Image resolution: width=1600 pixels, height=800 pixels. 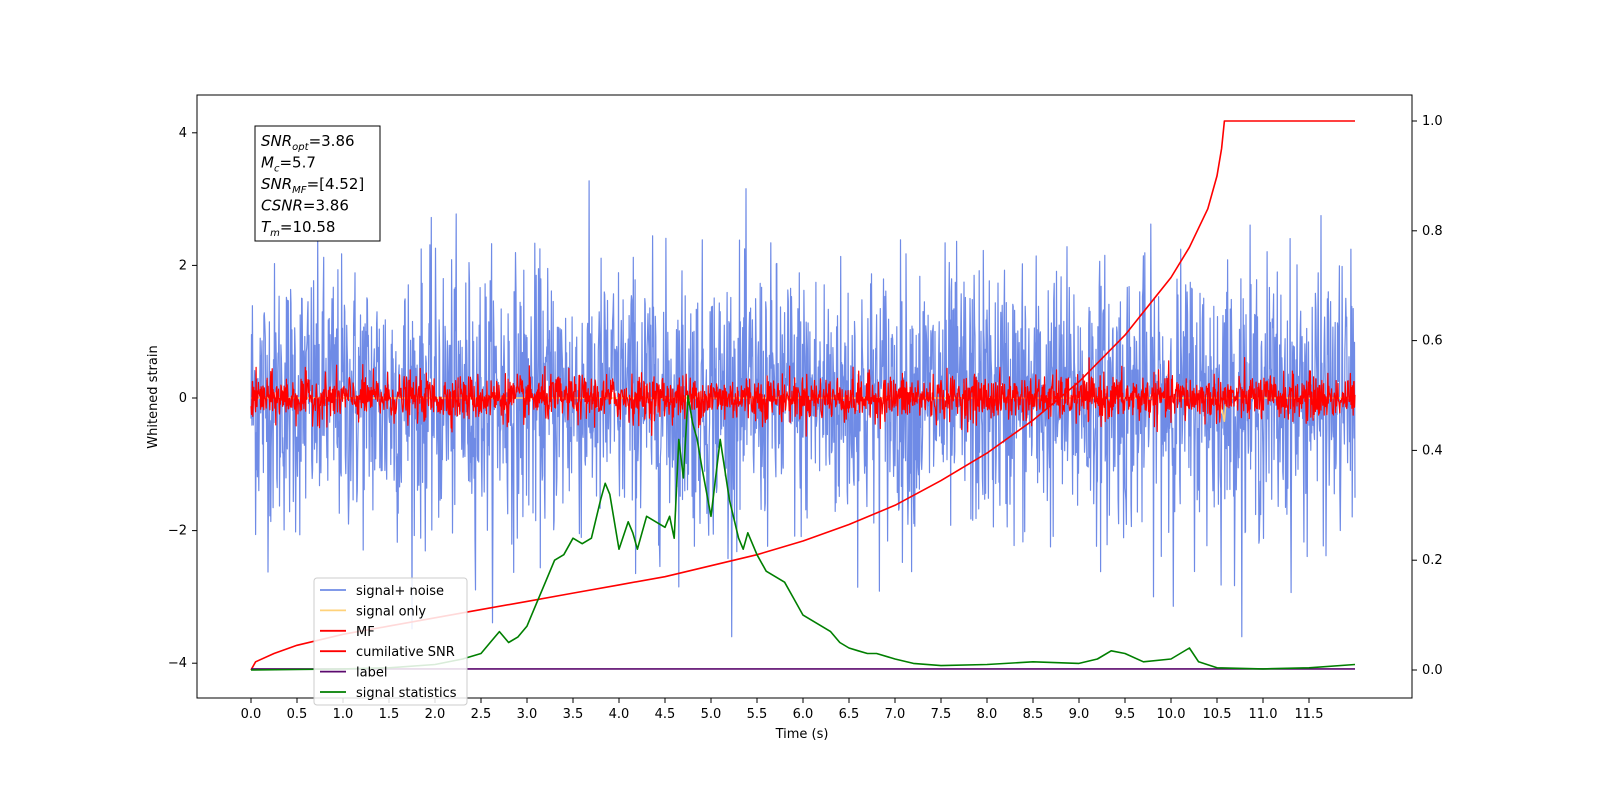 What do you see at coordinates (277, 169) in the screenshot?
I see `annotation-subscript: c` at bounding box center [277, 169].